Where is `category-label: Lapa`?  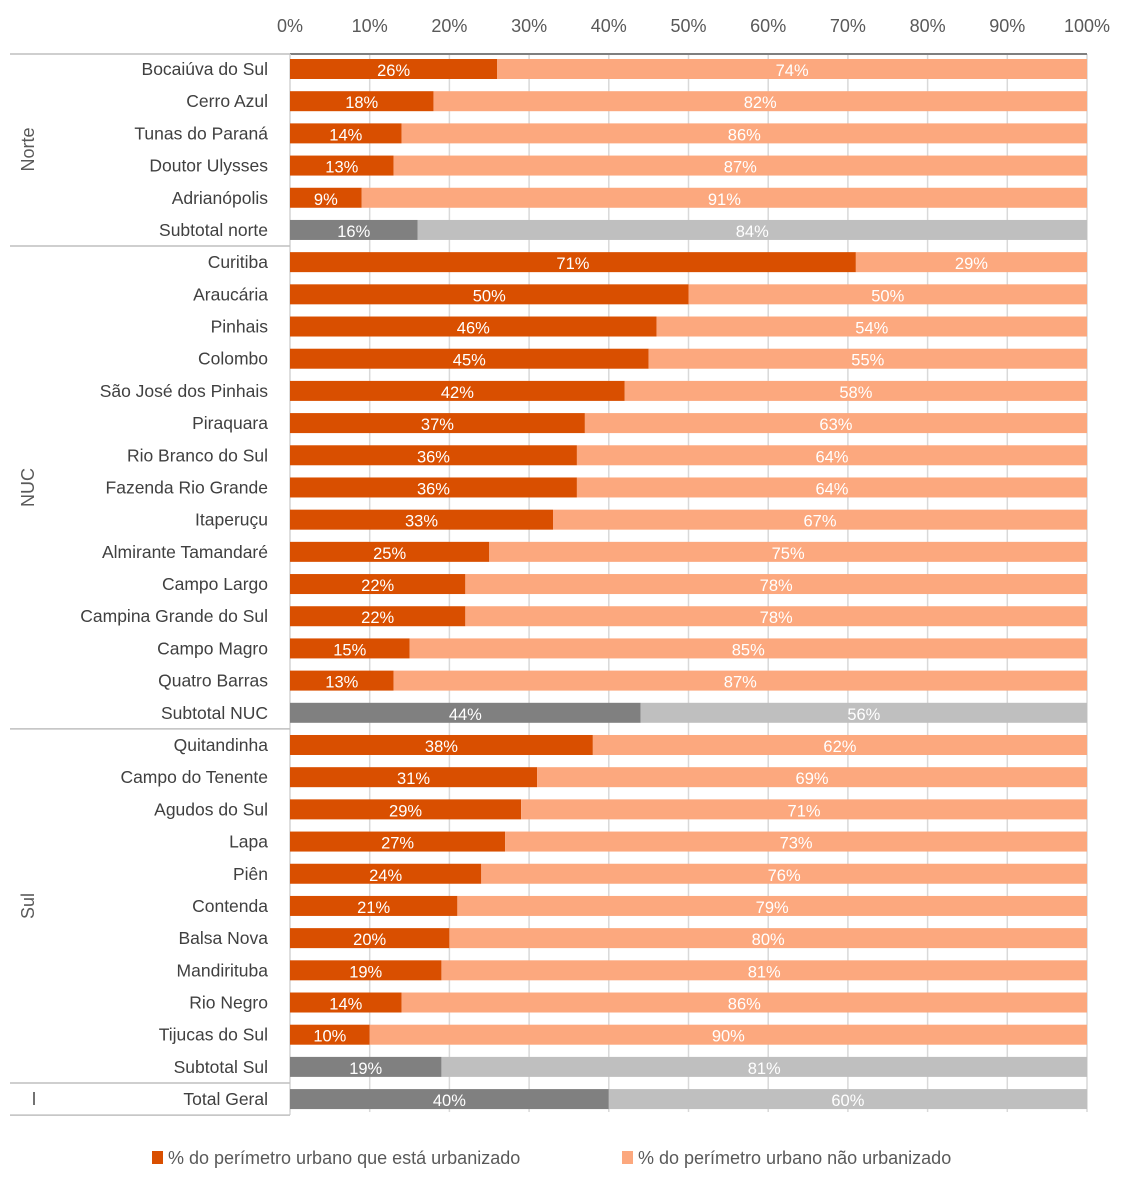 category-label: Lapa is located at coordinates (248, 842).